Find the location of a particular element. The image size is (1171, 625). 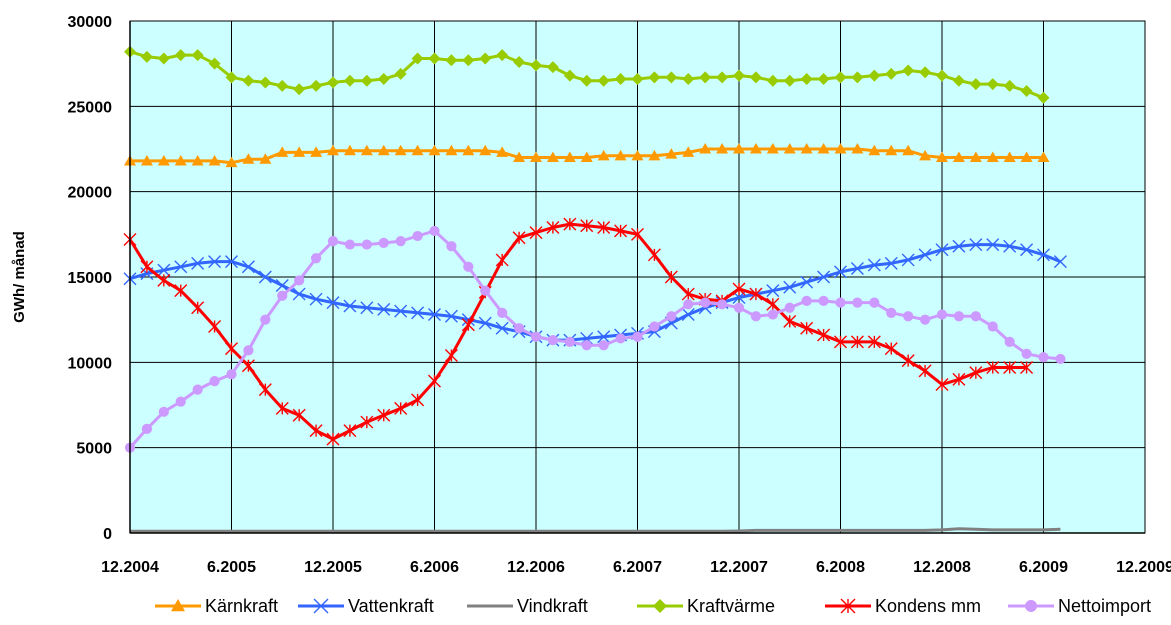

legend-entry: Kondens mm is located at coordinates (903, 606).